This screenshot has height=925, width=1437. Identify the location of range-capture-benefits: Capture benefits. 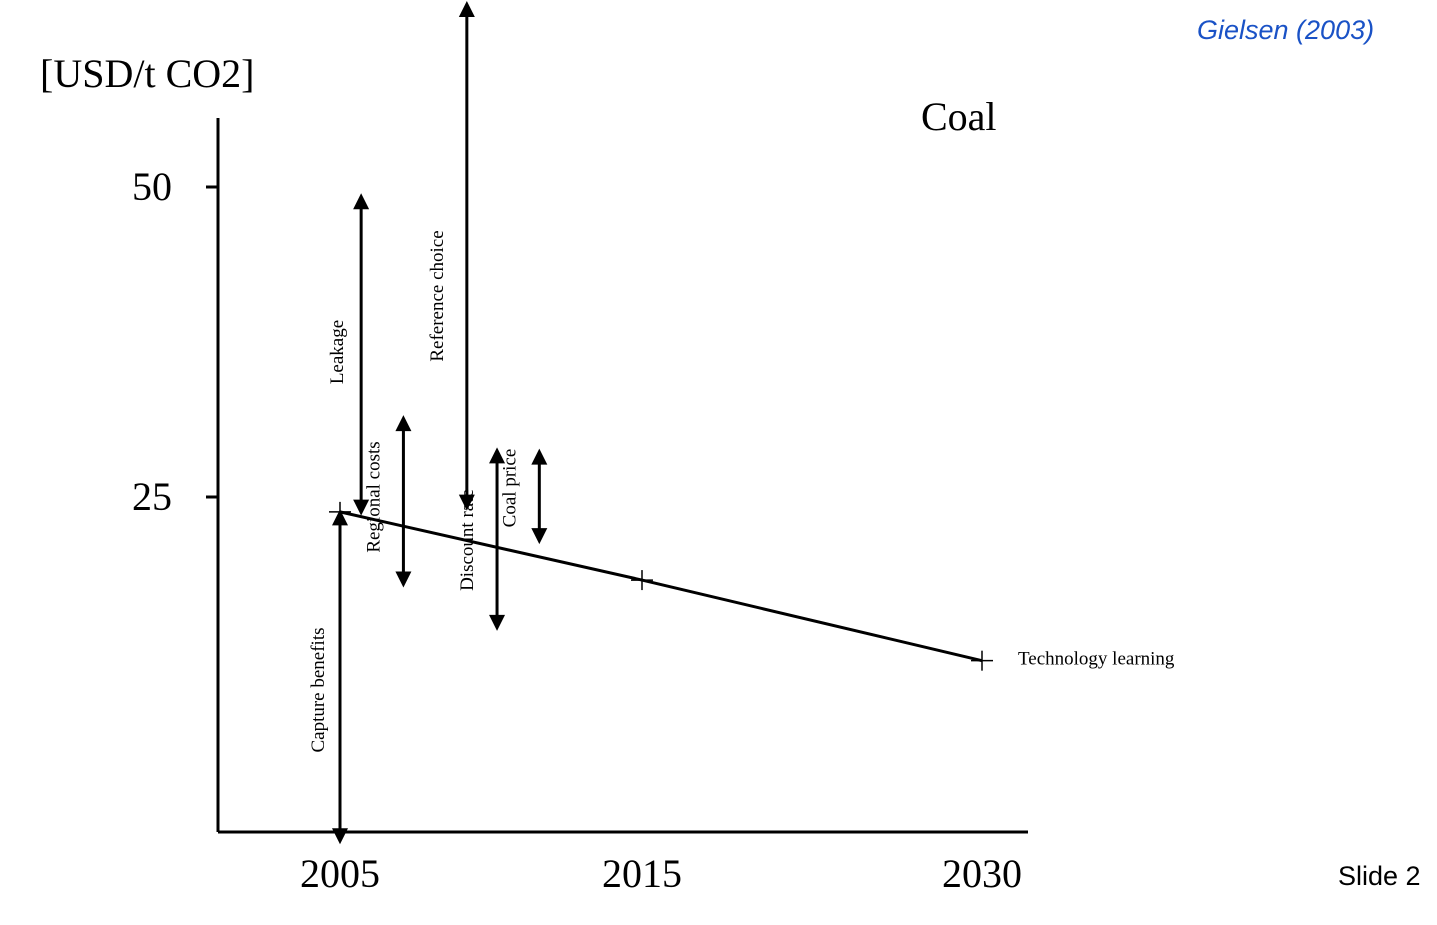
(328, 677).